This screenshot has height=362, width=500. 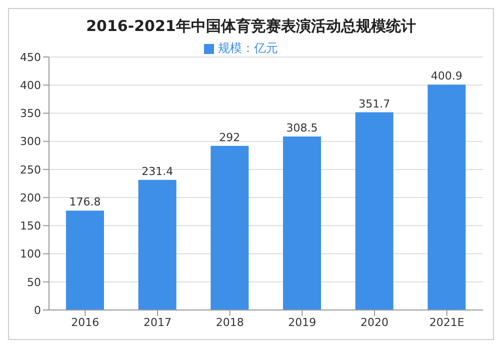 What do you see at coordinates (30, 85) in the screenshot?
I see `y-tick-label: 400` at bounding box center [30, 85].